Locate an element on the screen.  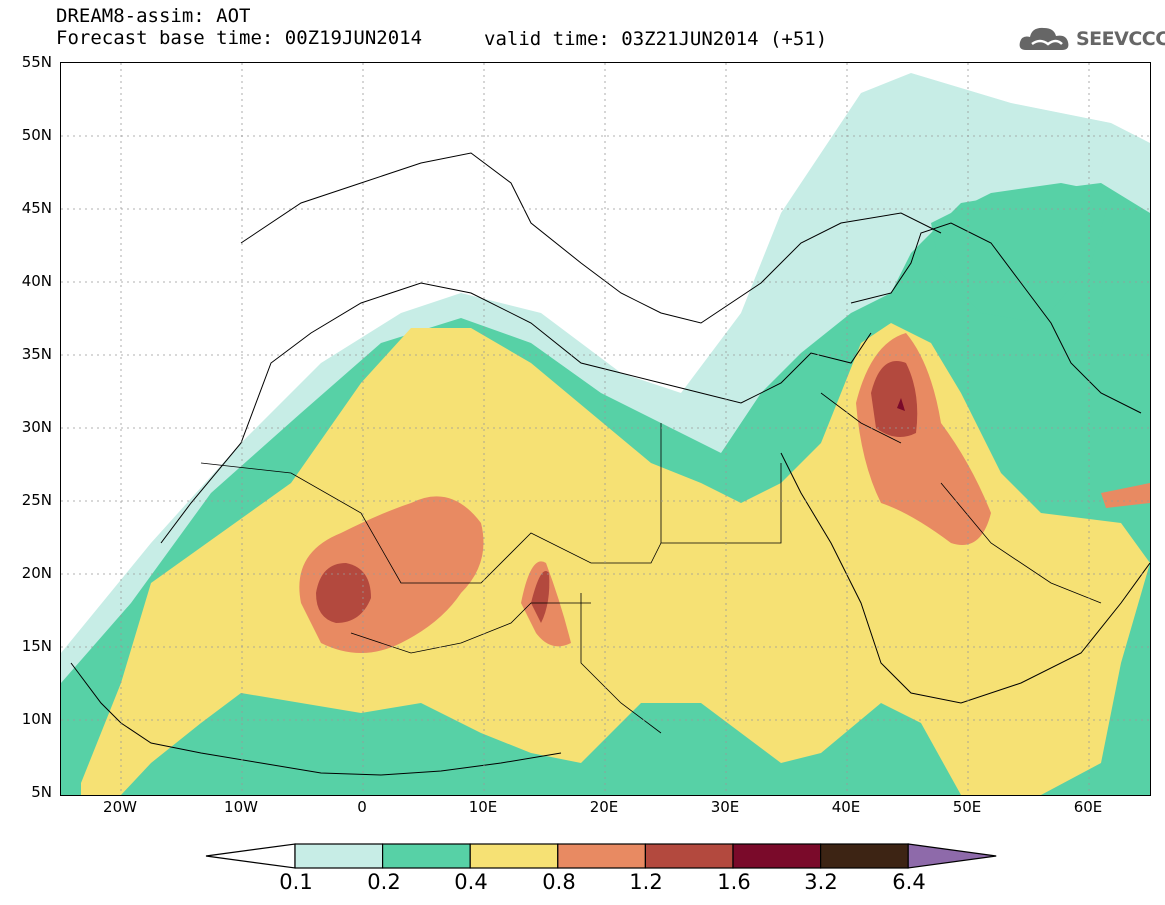
lon-label: 20W is located at coordinates (120, 807).